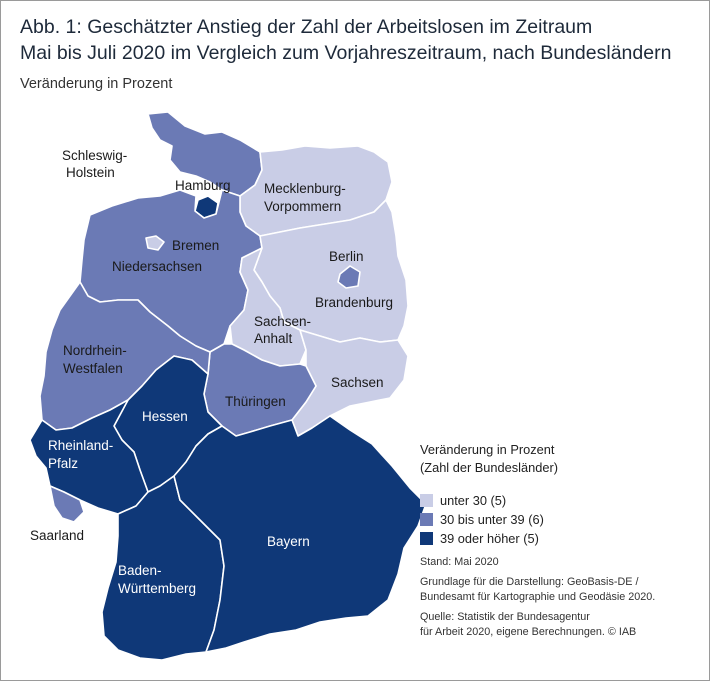  I want to click on label-baden-wuerttemberg-2: Württemberg, so click(157, 588).